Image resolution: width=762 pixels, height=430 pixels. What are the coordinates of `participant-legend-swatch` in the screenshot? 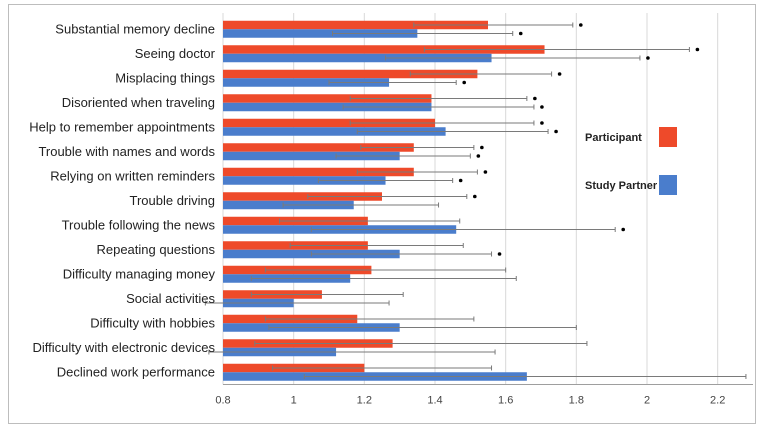 It's located at (668, 137).